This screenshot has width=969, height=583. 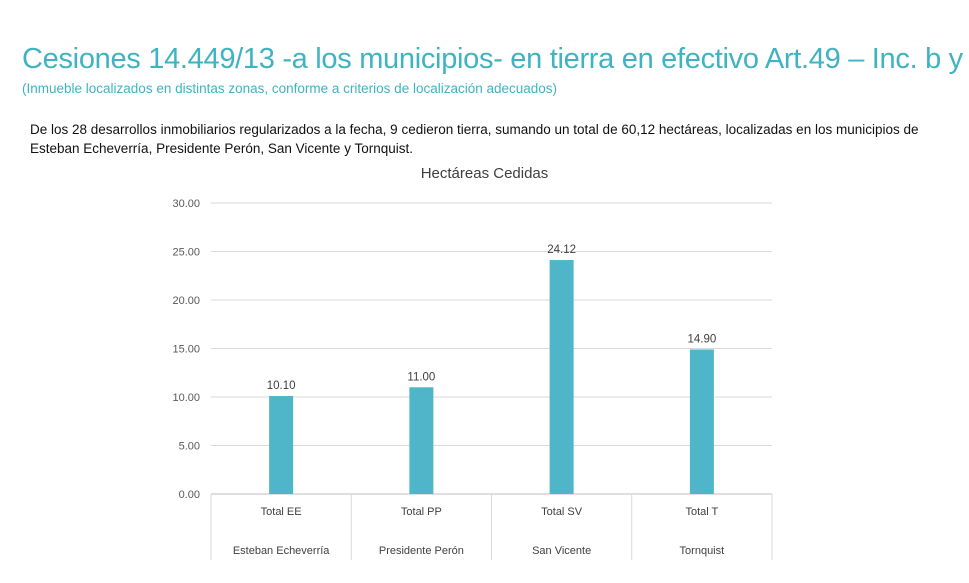 What do you see at coordinates (186, 398) in the screenshot?
I see `y-tick-label: 10.00` at bounding box center [186, 398].